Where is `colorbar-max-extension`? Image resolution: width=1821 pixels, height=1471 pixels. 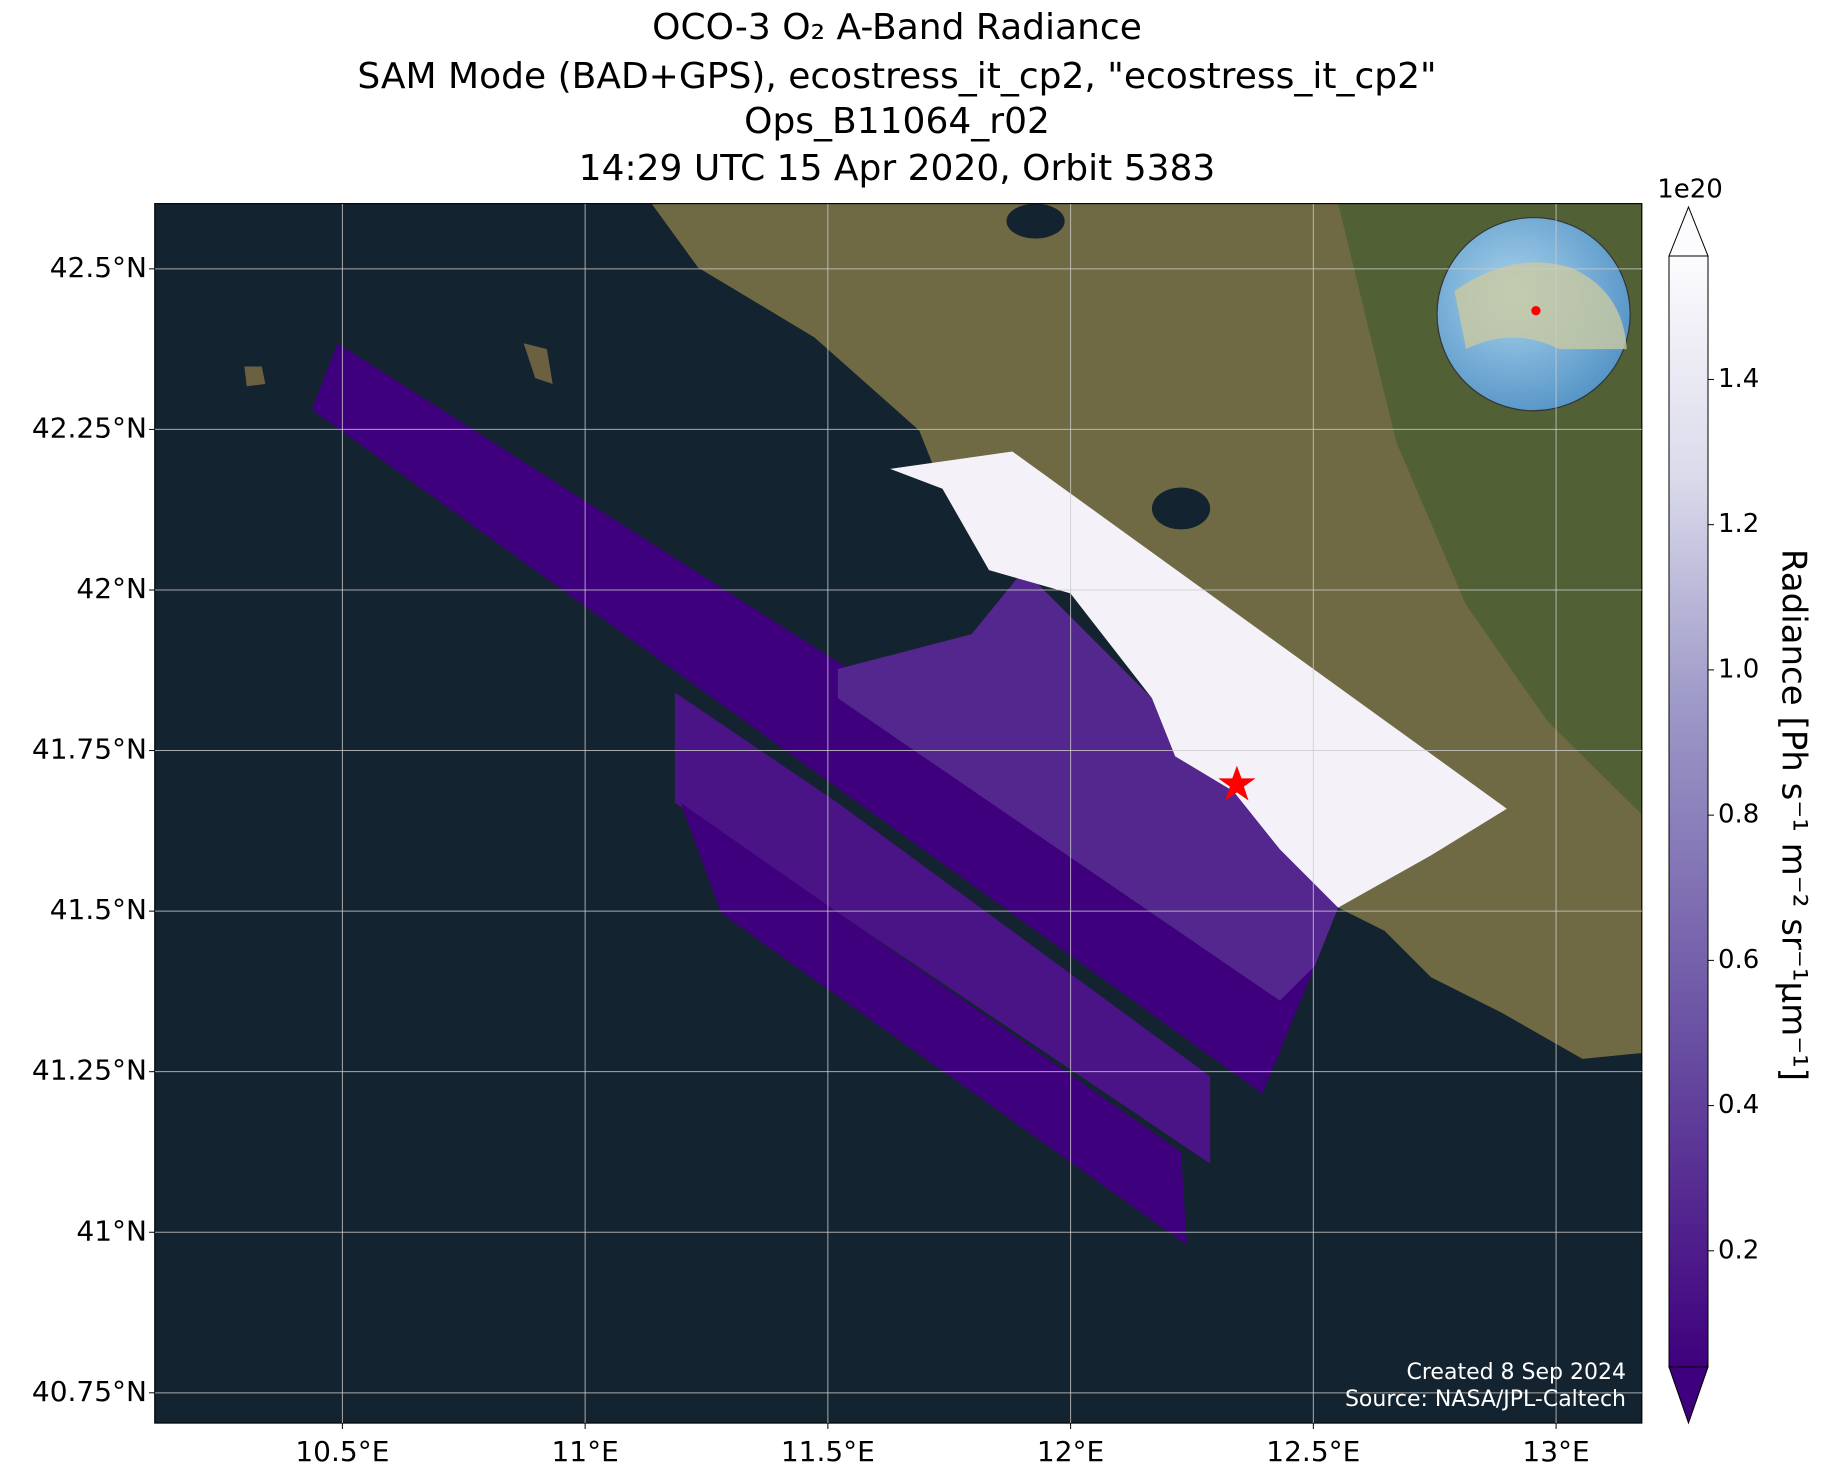
colorbar-max-extension is located at coordinates (1688, 231).